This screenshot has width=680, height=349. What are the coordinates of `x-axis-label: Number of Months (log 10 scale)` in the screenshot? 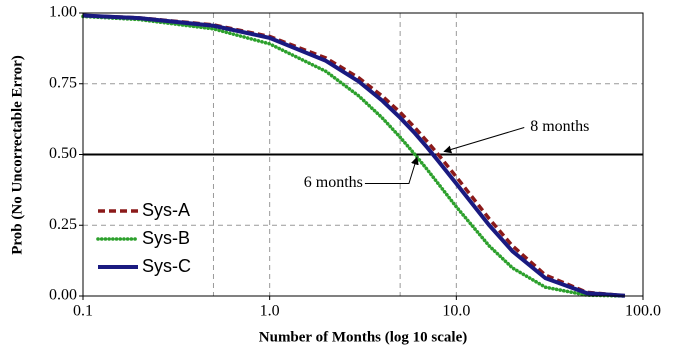 It's located at (363, 337).